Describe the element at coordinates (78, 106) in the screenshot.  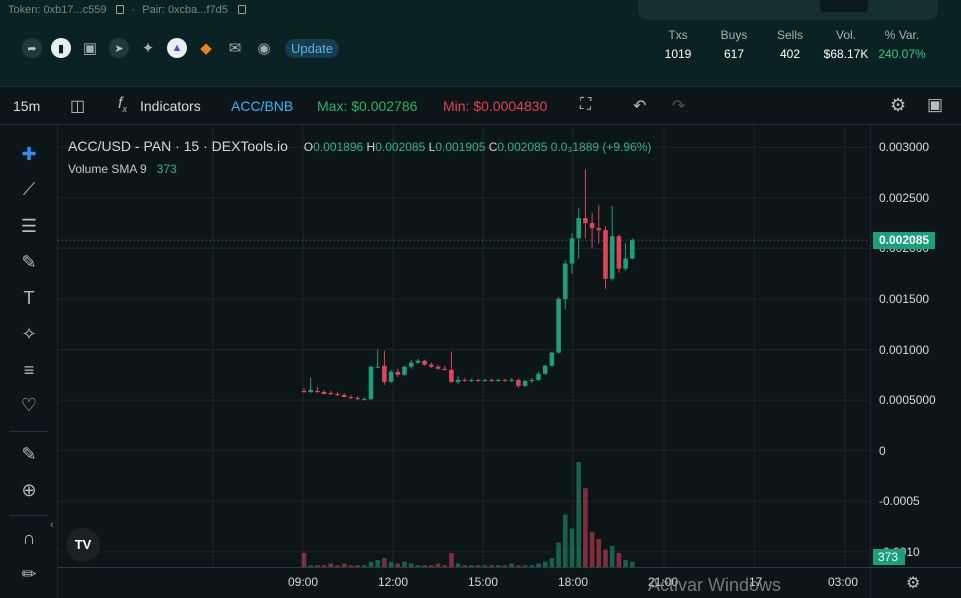
I see `candle-type-icon: ◫` at that location.